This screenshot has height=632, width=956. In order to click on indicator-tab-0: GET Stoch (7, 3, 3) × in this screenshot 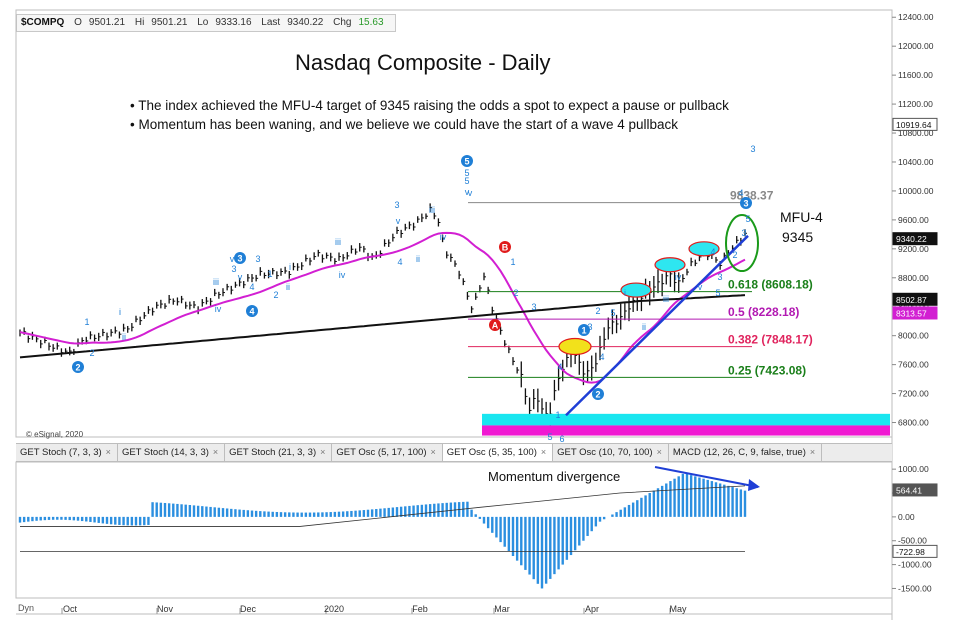, I will do `click(67, 452)`.